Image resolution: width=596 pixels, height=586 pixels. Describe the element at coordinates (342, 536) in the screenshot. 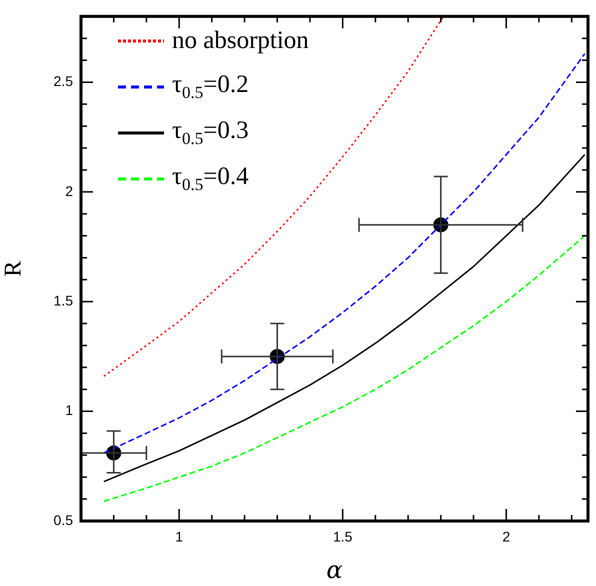

I see `x-tick-label: 1.5` at that location.